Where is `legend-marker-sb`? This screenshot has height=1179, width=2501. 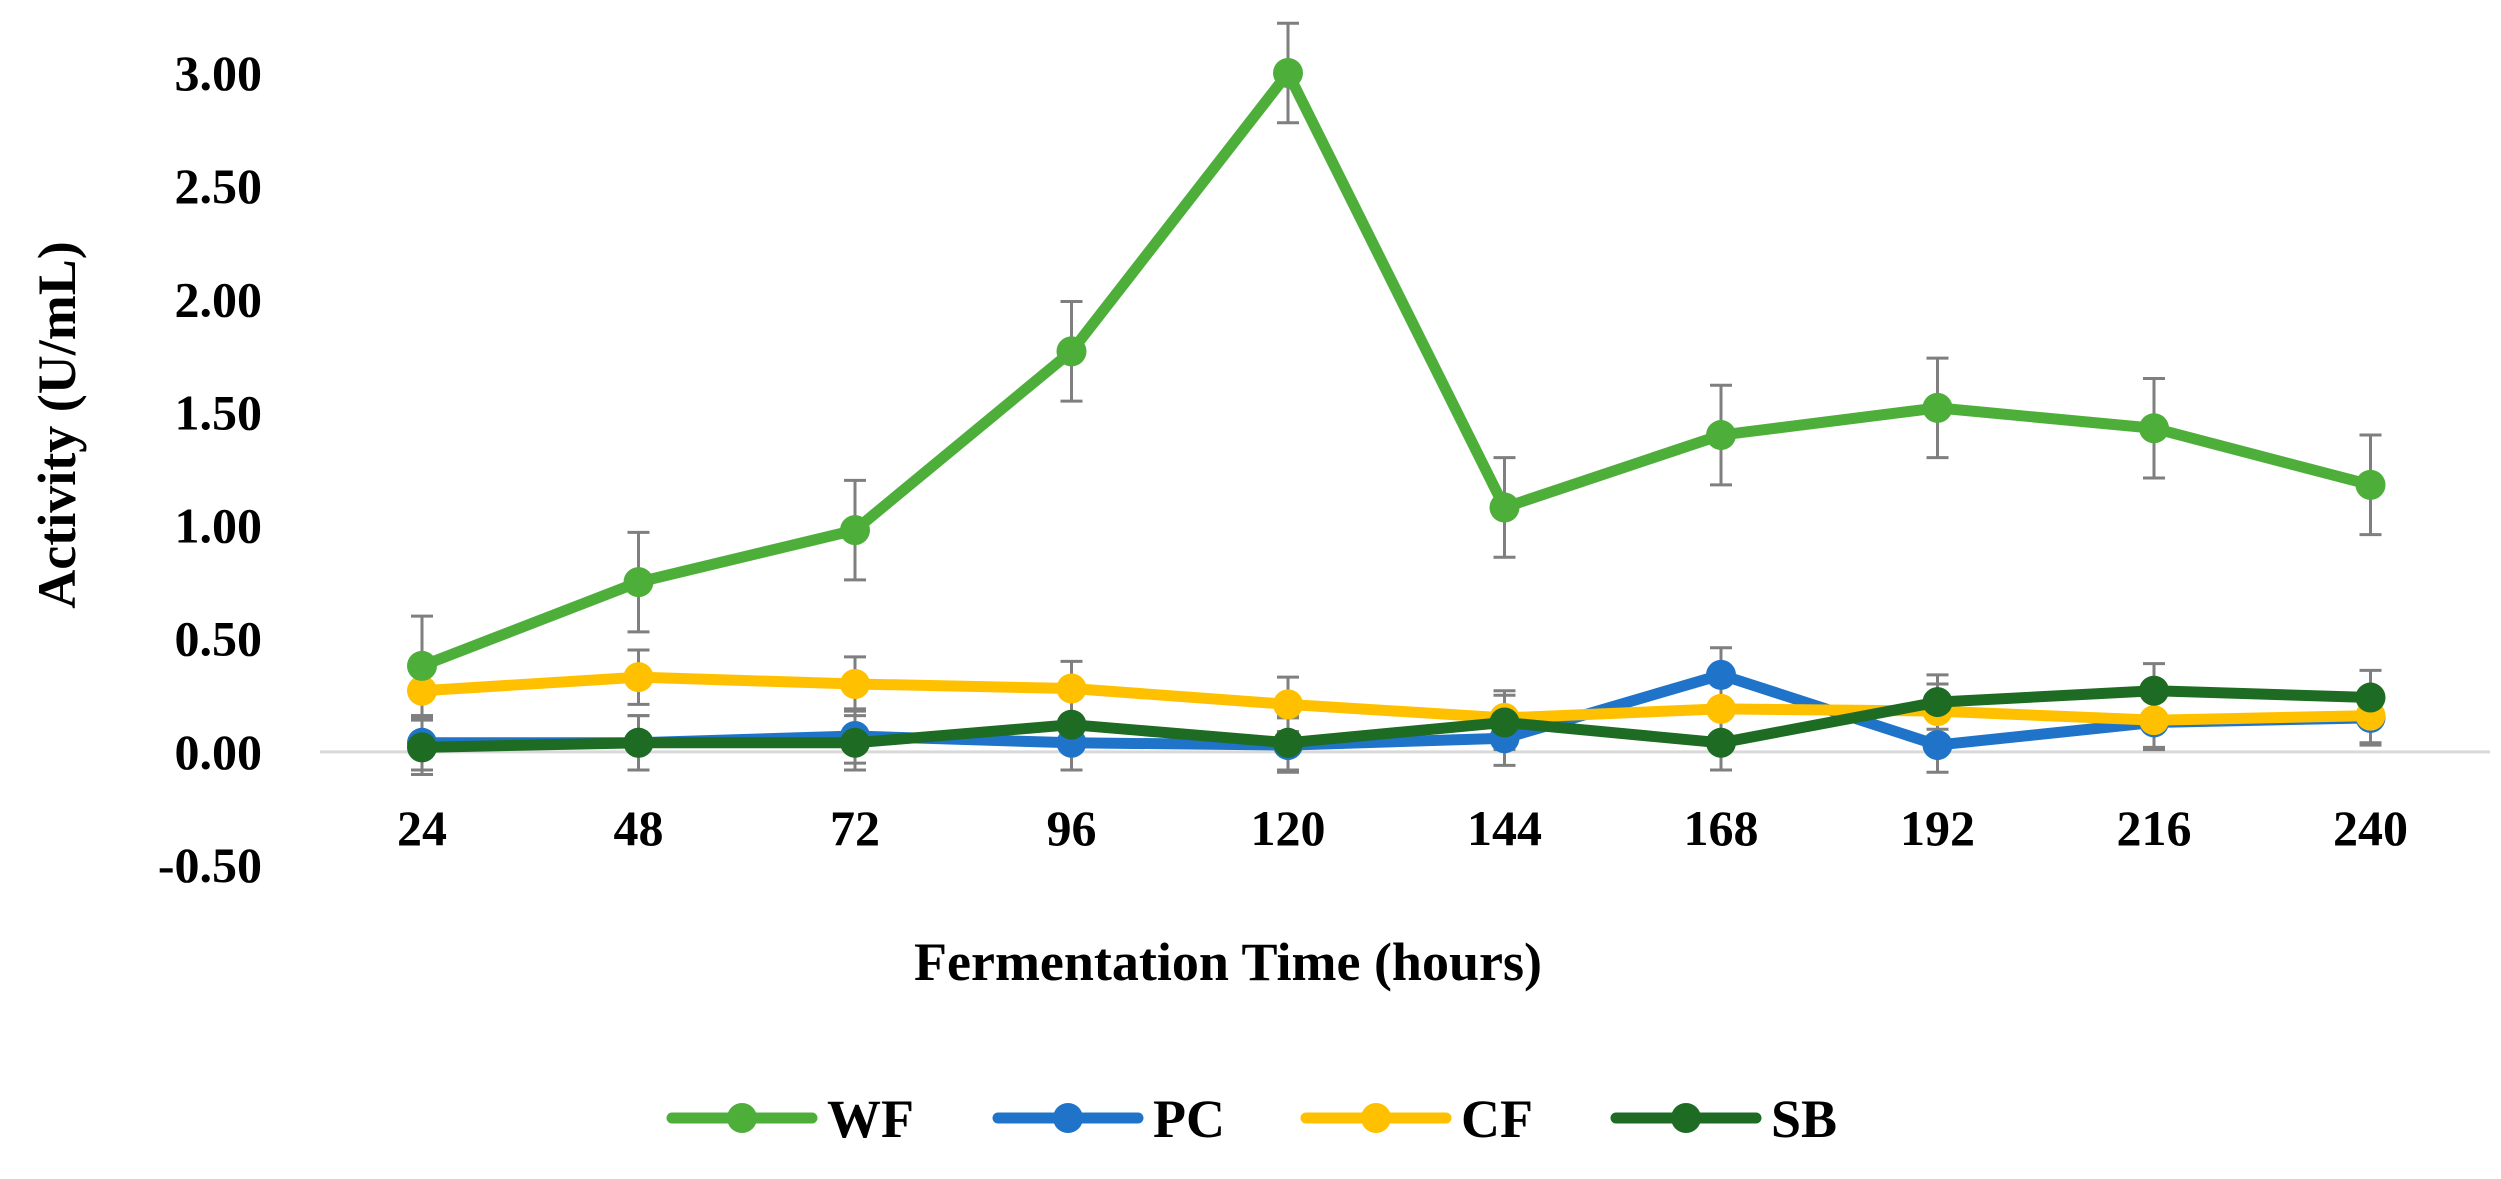 legend-marker-sb is located at coordinates (1686, 1118).